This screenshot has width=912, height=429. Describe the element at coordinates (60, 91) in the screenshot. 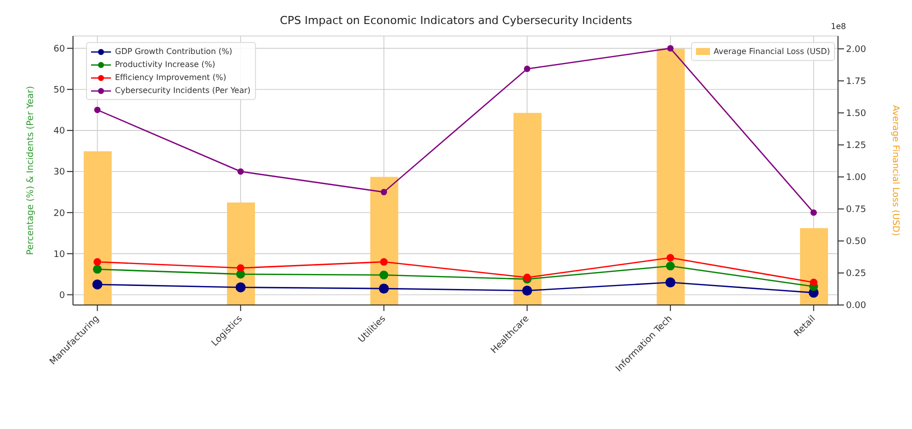

I see `y-tick-label: 50` at that location.